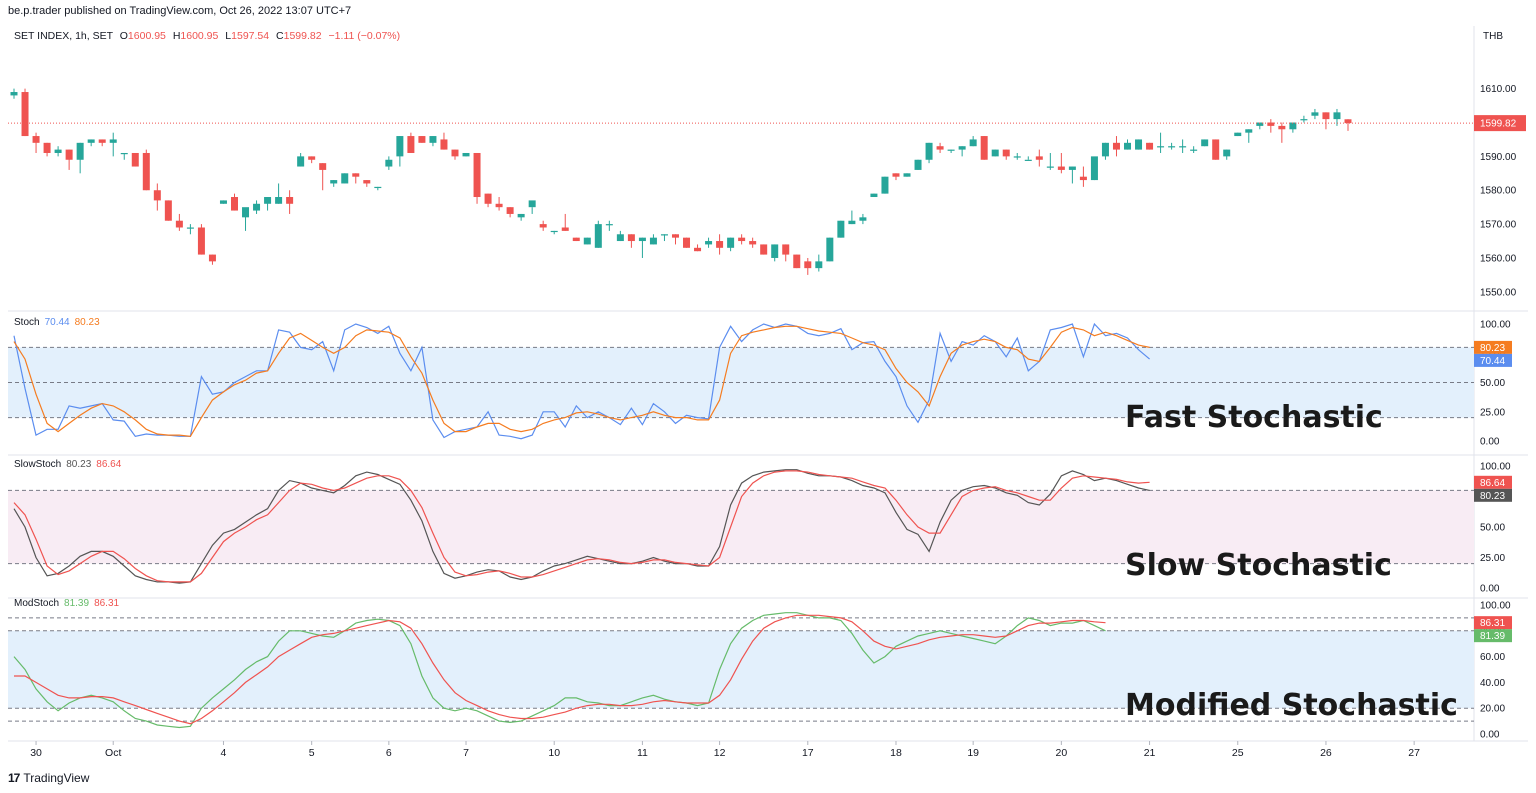  What do you see at coordinates (147, 36) in the screenshot?
I see `open-value: 1600.95` at bounding box center [147, 36].